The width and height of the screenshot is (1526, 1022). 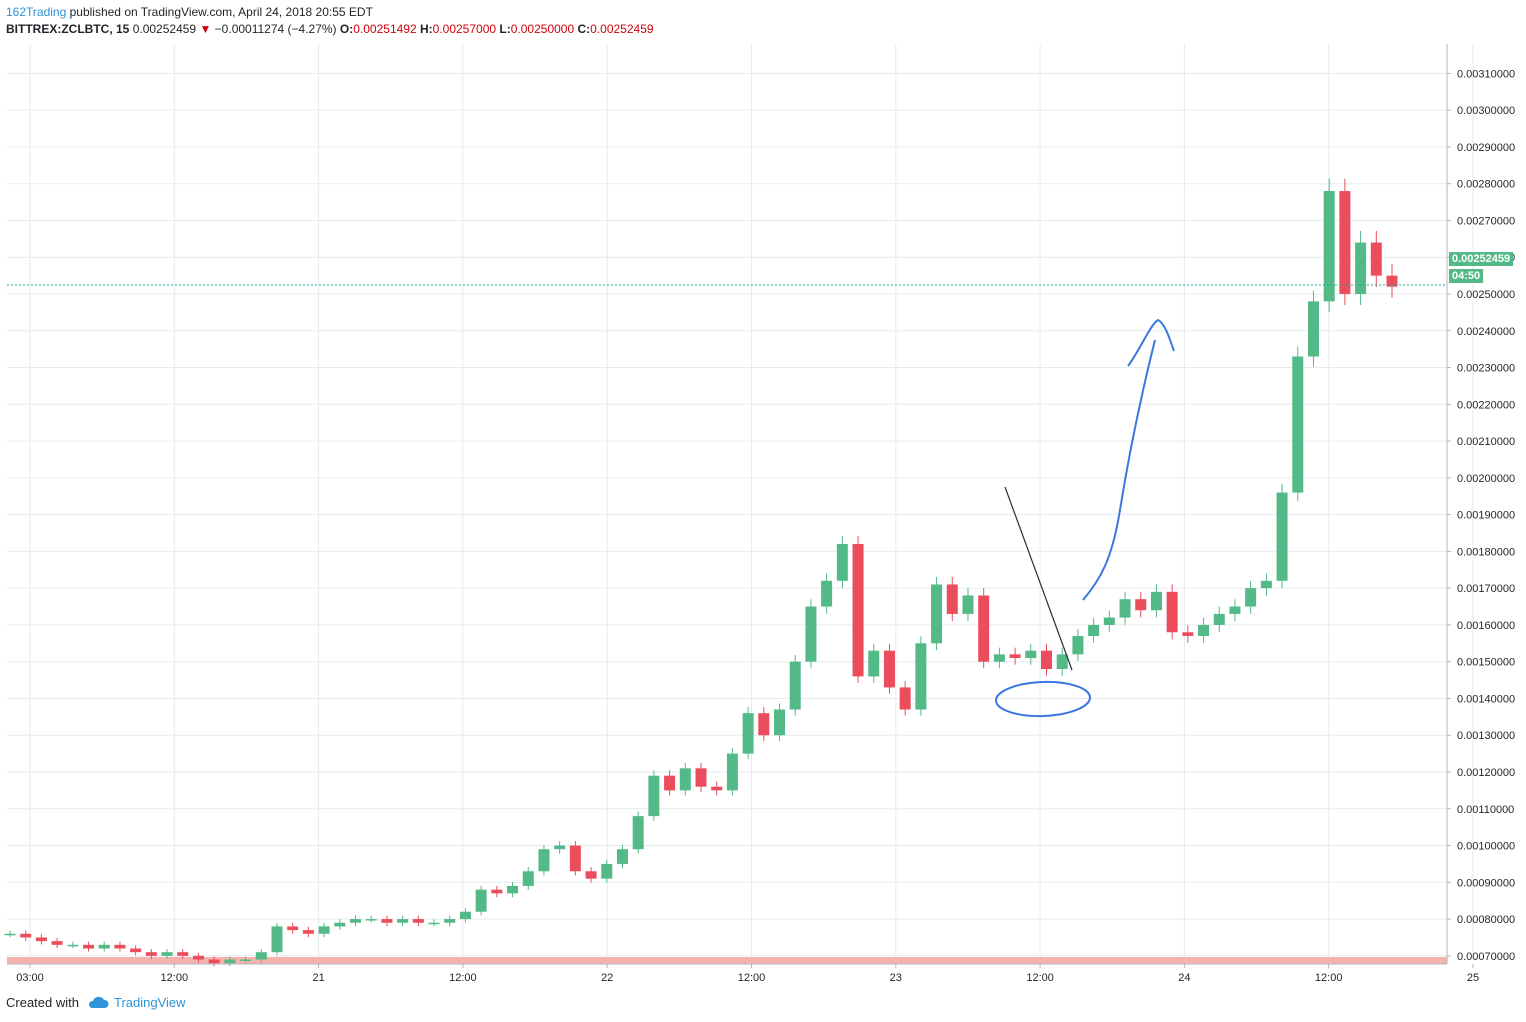 What do you see at coordinates (584, 29) in the screenshot?
I see `close-label: C:` at bounding box center [584, 29].